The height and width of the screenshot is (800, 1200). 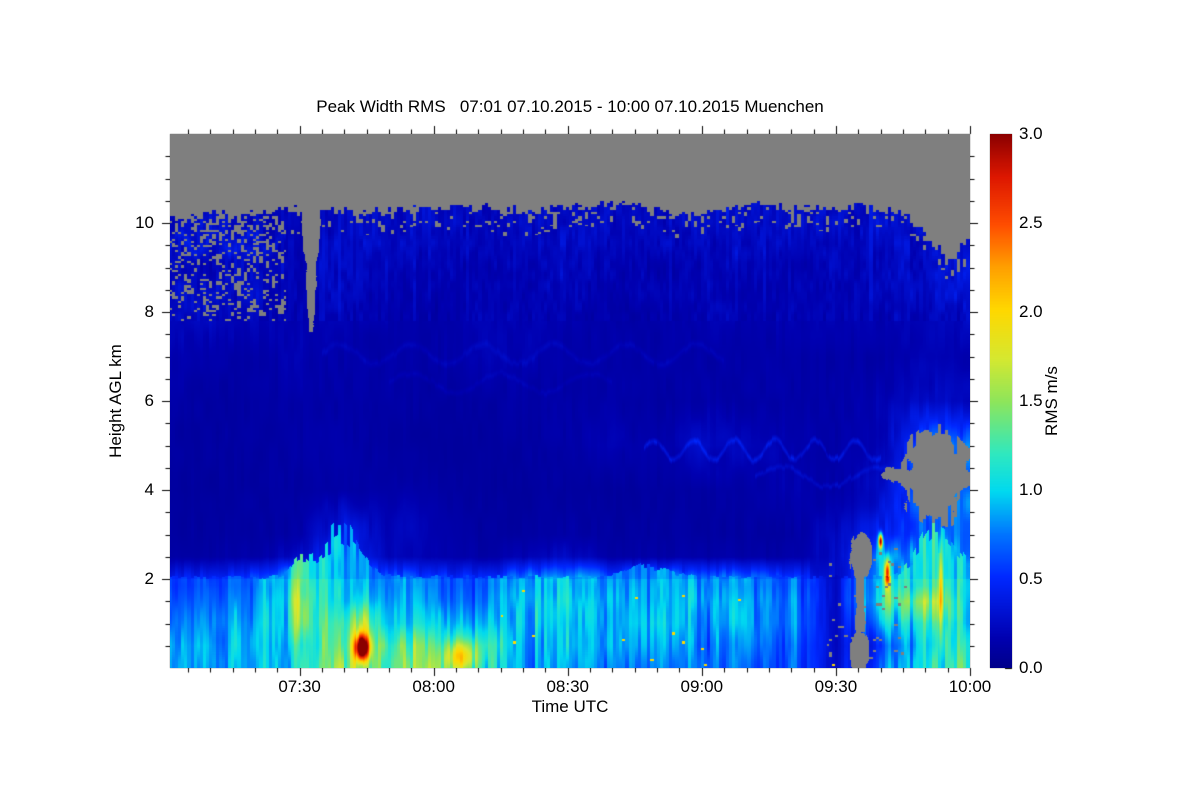 What do you see at coordinates (1031, 133) in the screenshot?
I see `colorbar-tick-label: 3.0` at bounding box center [1031, 133].